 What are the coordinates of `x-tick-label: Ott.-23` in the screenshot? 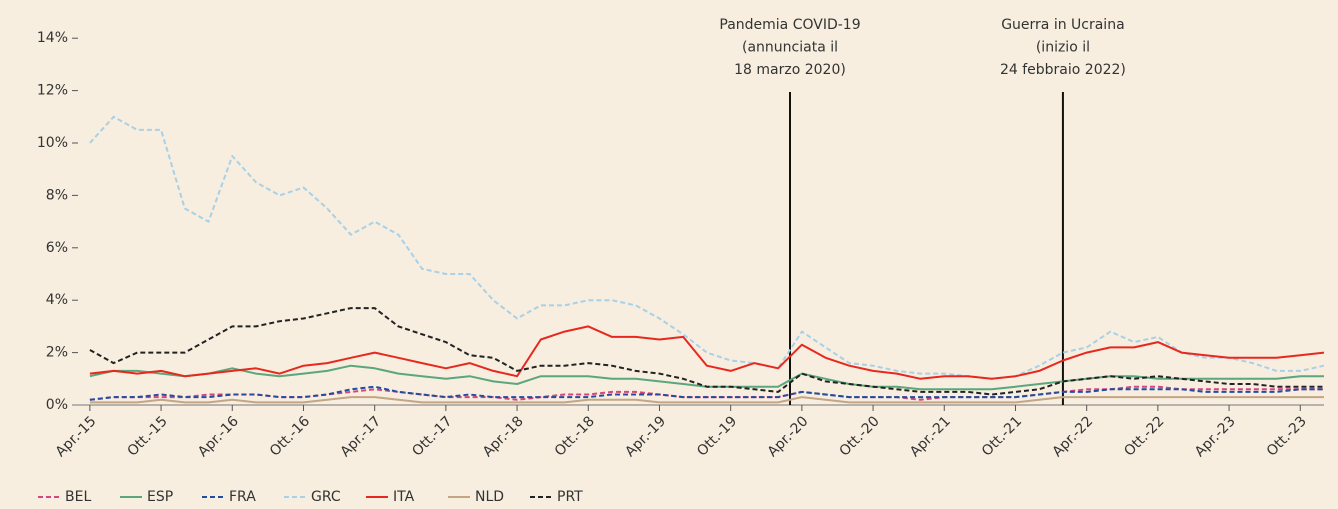 It's located at (1287, 436).